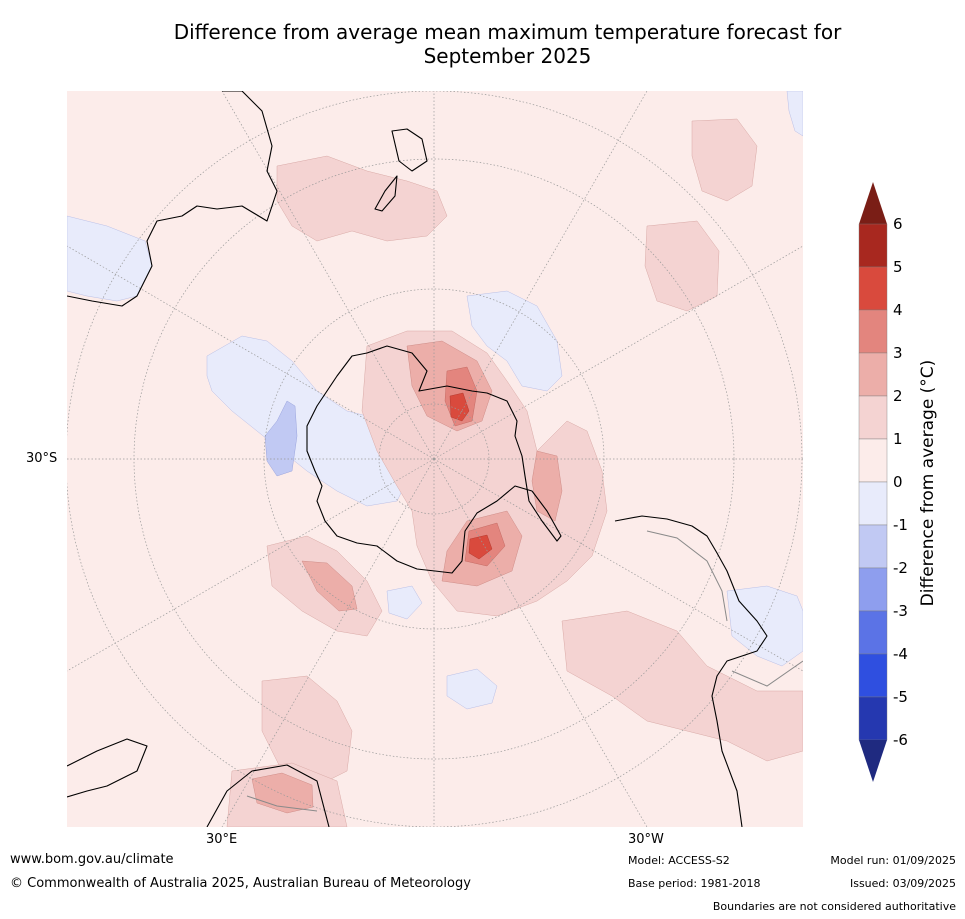 Image resolution: width=965 pixels, height=919 pixels. What do you see at coordinates (900, 568) in the screenshot?
I see `colorbar-tick-label: -2` at bounding box center [900, 568].